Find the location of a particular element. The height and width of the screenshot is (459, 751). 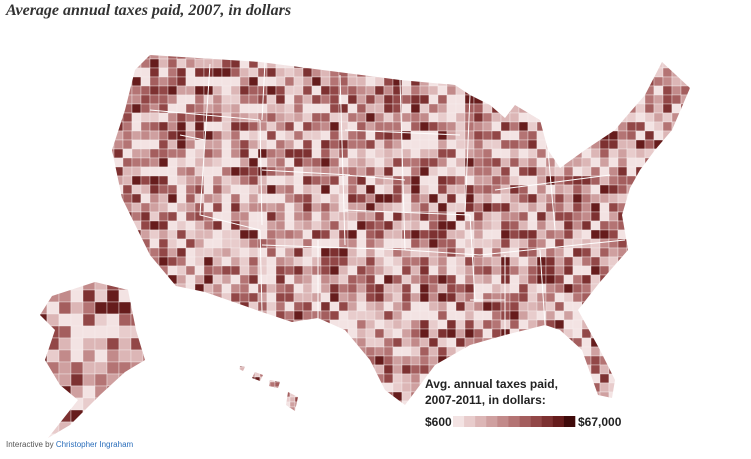

author-link: Christopher Ingraham is located at coordinates (94, 444).